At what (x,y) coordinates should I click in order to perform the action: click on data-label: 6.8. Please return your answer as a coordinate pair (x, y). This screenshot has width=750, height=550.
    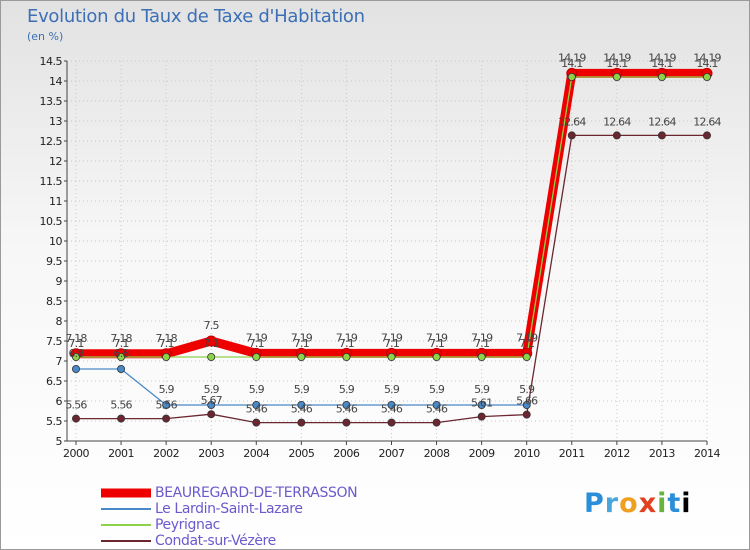
    Looking at the image, I should click on (76, 353).